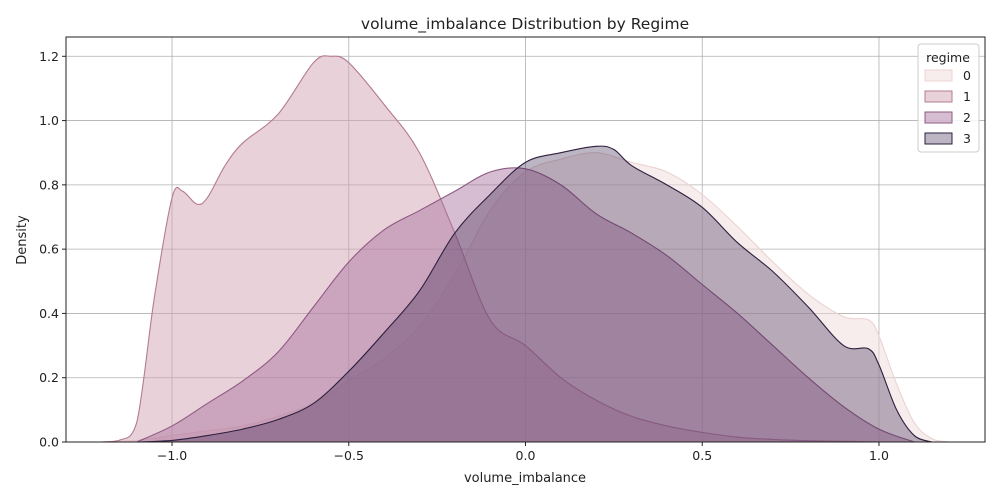 Image resolution: width=1000 pixels, height=500 pixels. What do you see at coordinates (49, 442) in the screenshot?
I see `y-tick-label-0: 0.0` at bounding box center [49, 442].